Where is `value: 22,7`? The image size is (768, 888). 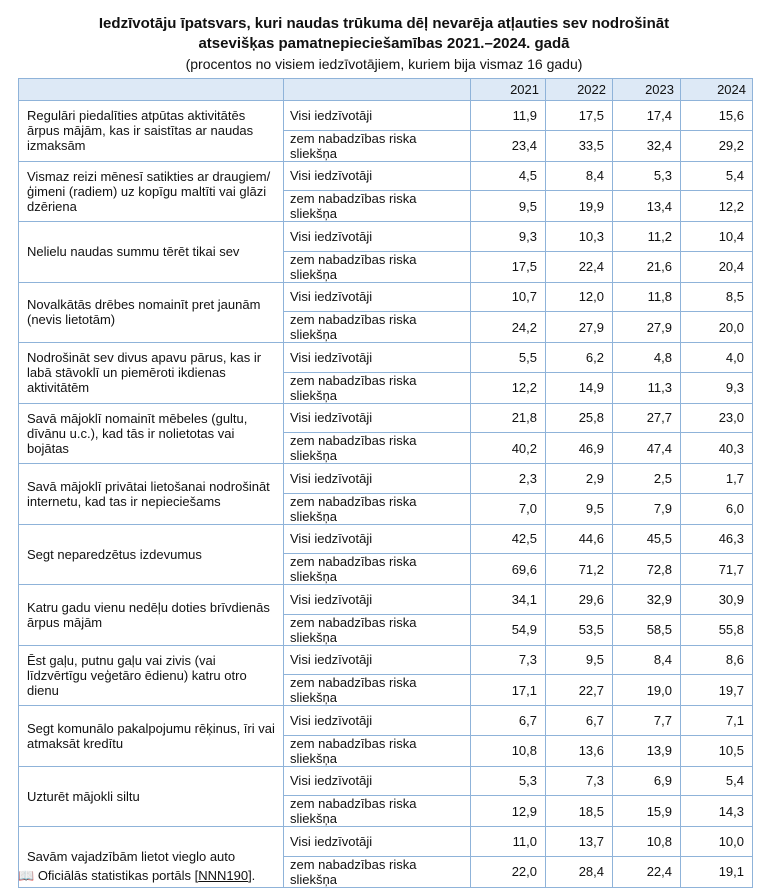
value: 22,7 is located at coordinates (579, 690).